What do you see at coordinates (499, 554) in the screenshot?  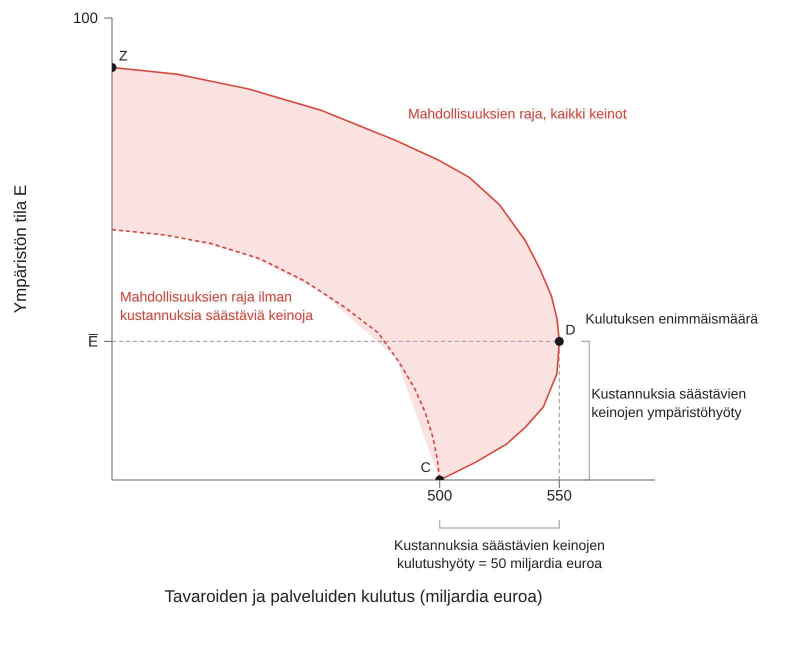 I see `text: Kustannuksia säästävien keinojen kulutushyöty = 50 miljardia euroa` at bounding box center [499, 554].